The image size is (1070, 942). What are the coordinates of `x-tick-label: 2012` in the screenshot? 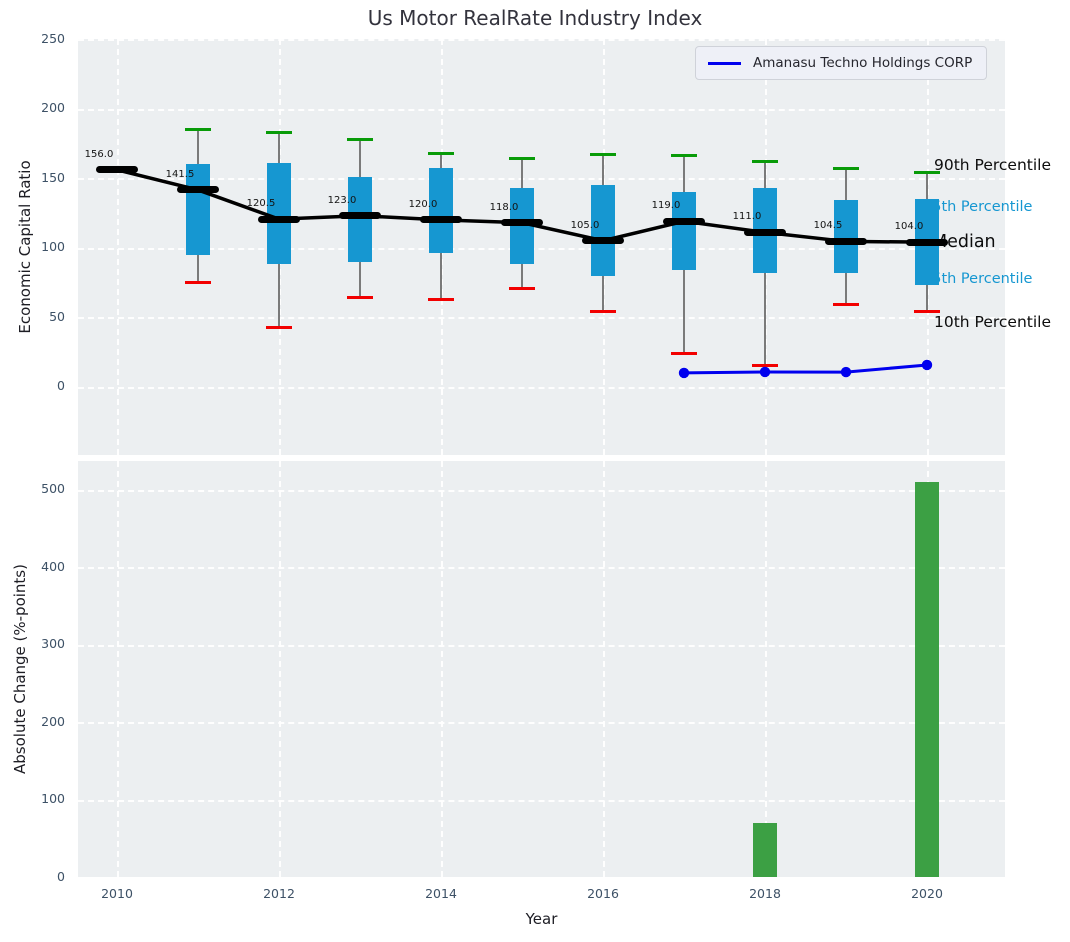 It's located at (279, 893).